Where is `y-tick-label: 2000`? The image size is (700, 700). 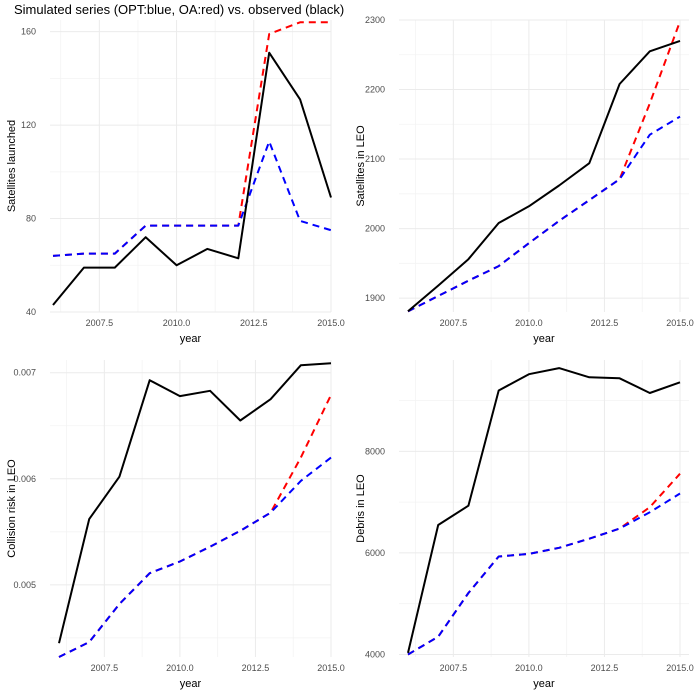 y-tick-label: 2000 is located at coordinates (375, 229).